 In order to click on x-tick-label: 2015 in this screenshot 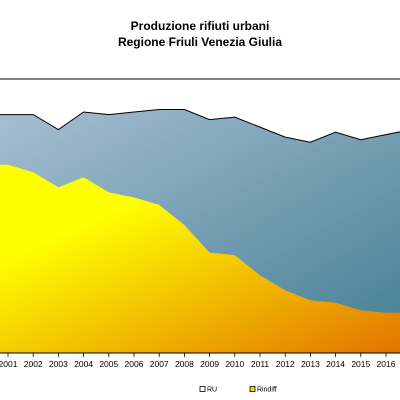, I will do `click(360, 364)`.